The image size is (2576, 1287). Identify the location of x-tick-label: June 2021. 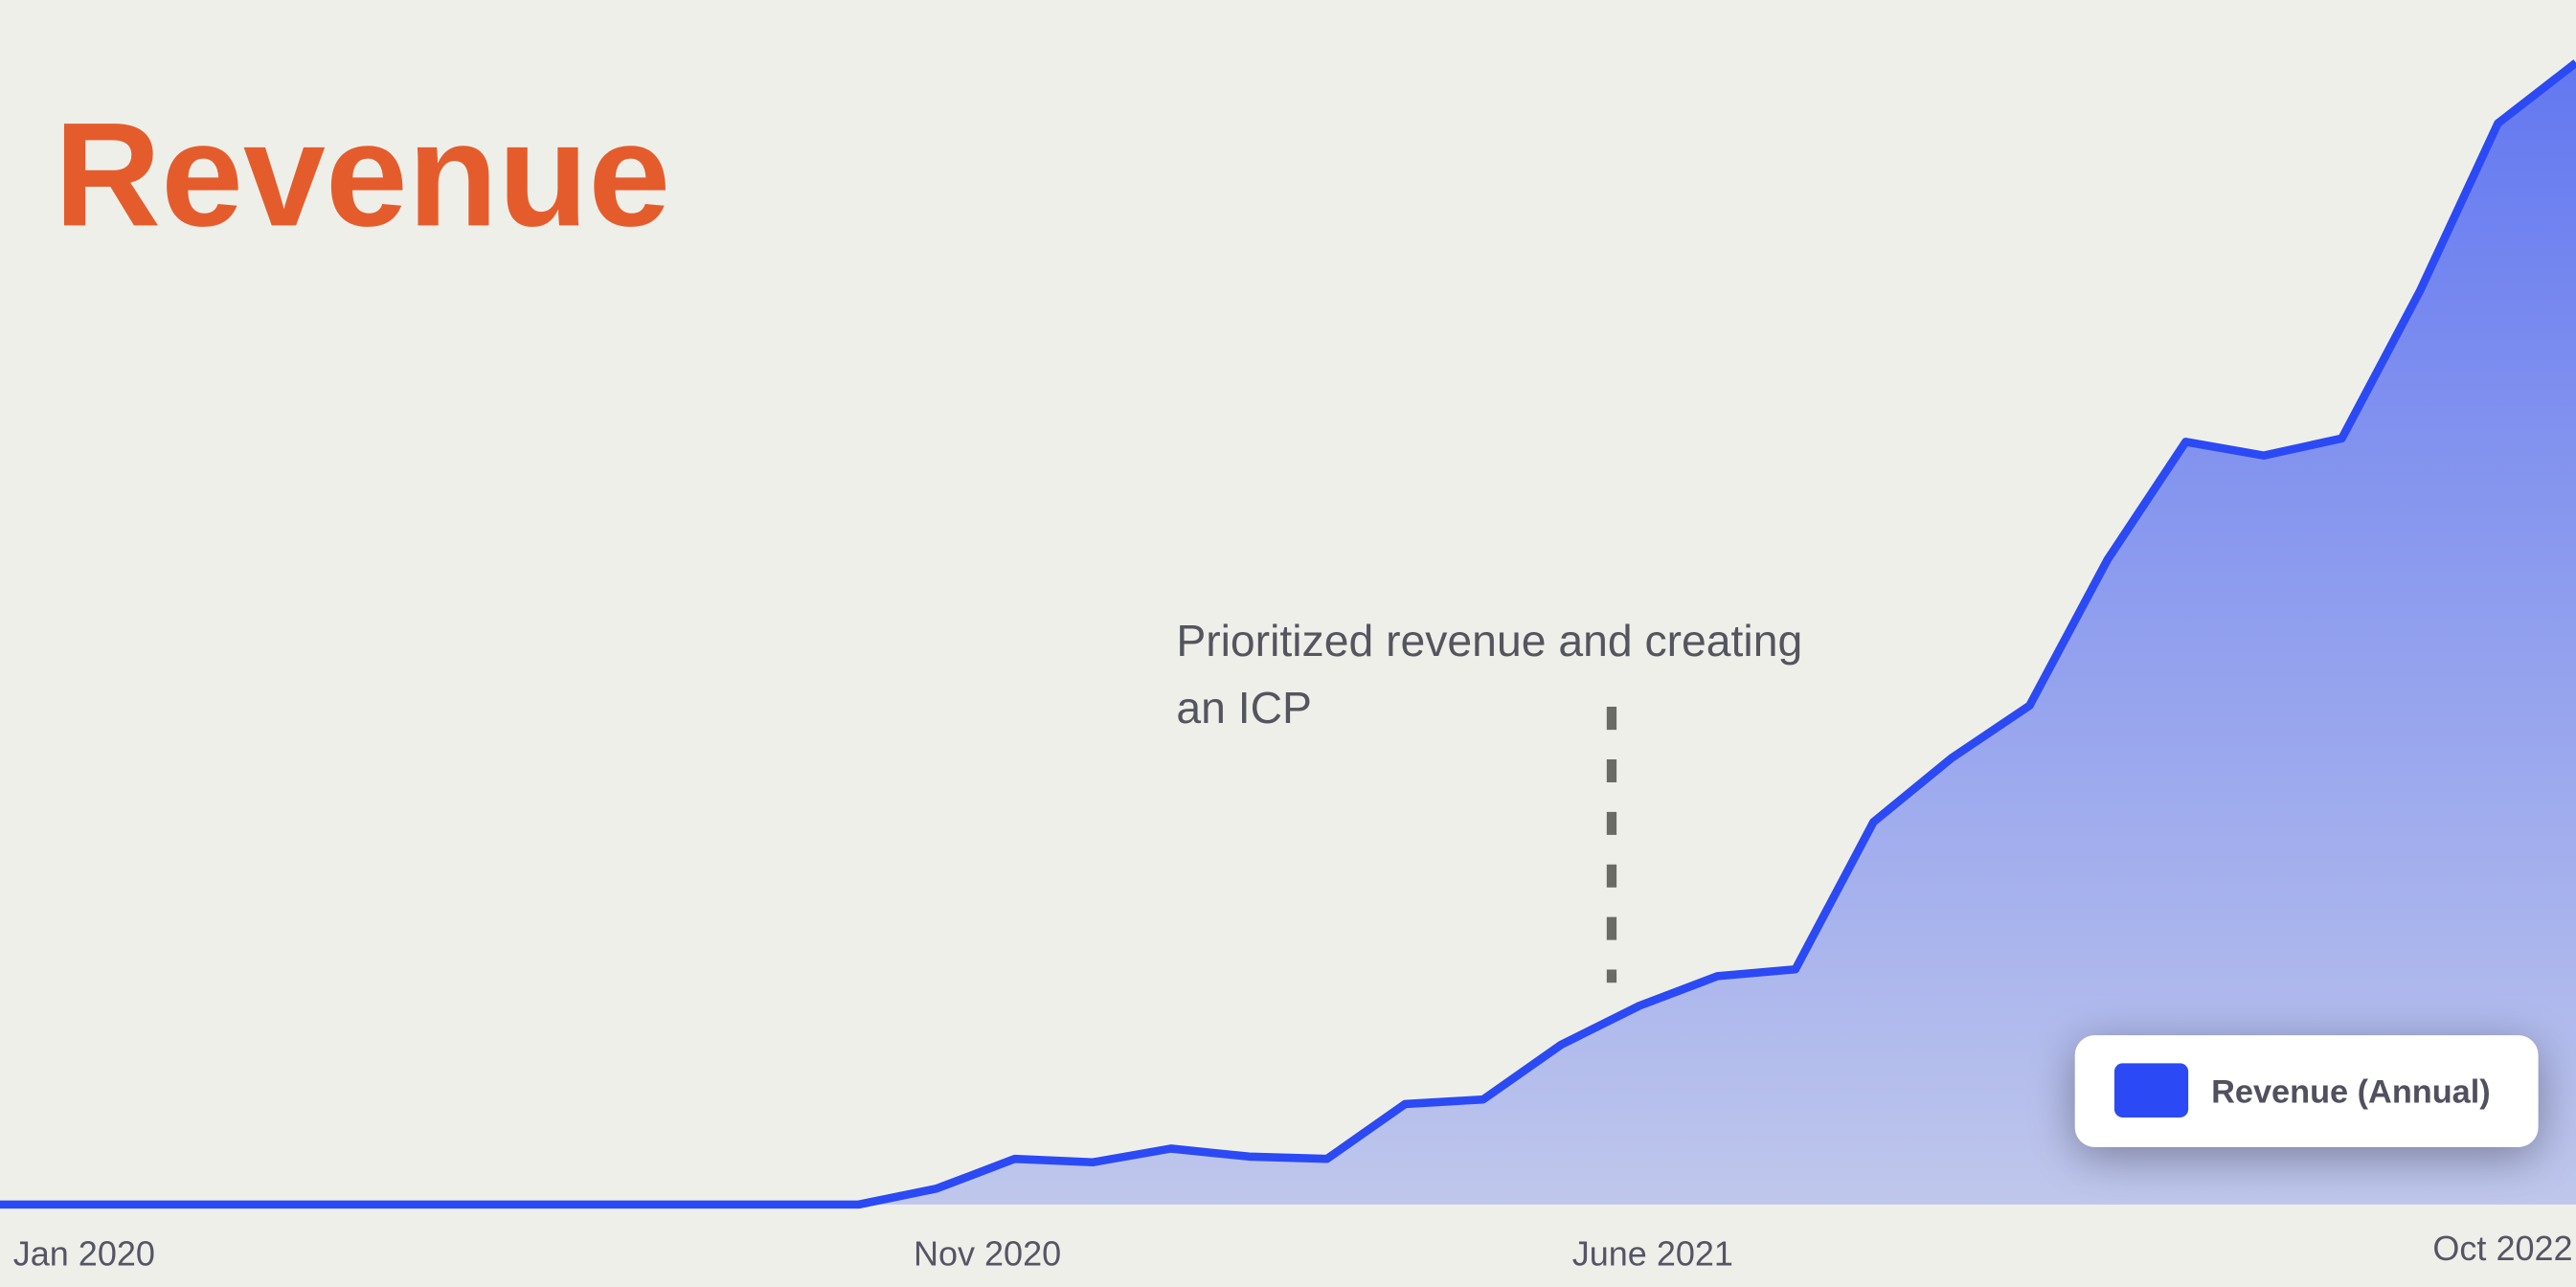
(1652, 1253).